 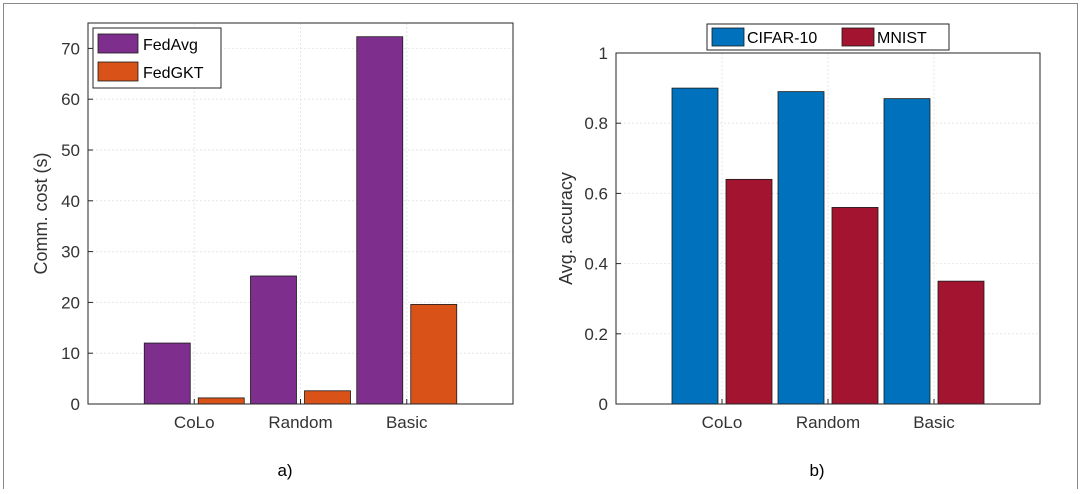 What do you see at coordinates (816, 470) in the screenshot?
I see `chart-b-caption: b)` at bounding box center [816, 470].